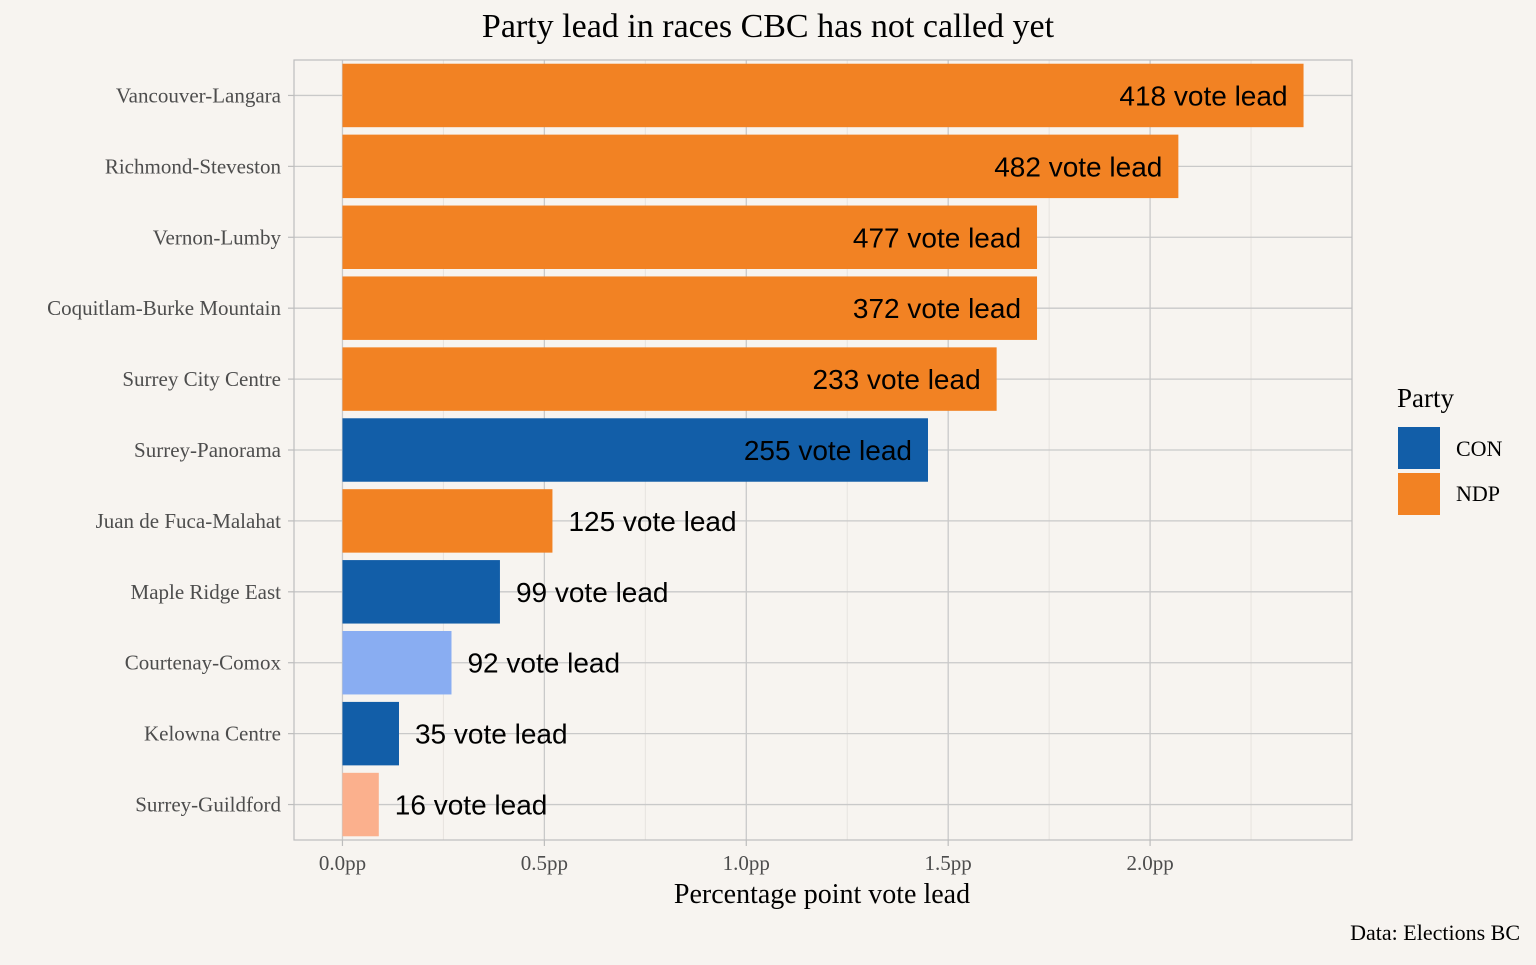 Image resolution: width=1536 pixels, height=965 pixels. I want to click on bar-data-label: 418 vote lead, so click(1203, 95).